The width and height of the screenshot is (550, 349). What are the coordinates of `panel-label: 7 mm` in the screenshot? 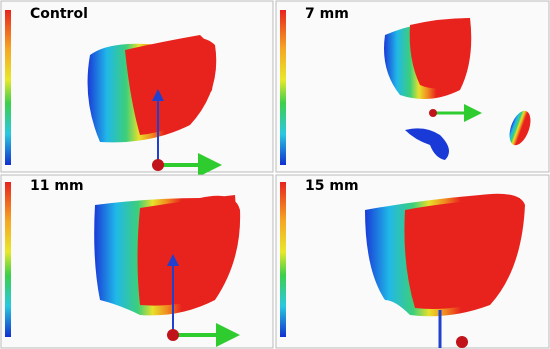 It's located at (327, 14).